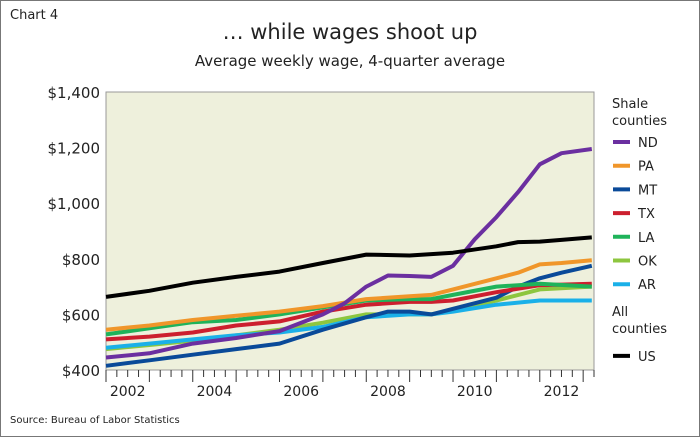  I want to click on y-tick-label: $1,200, so click(74, 149).